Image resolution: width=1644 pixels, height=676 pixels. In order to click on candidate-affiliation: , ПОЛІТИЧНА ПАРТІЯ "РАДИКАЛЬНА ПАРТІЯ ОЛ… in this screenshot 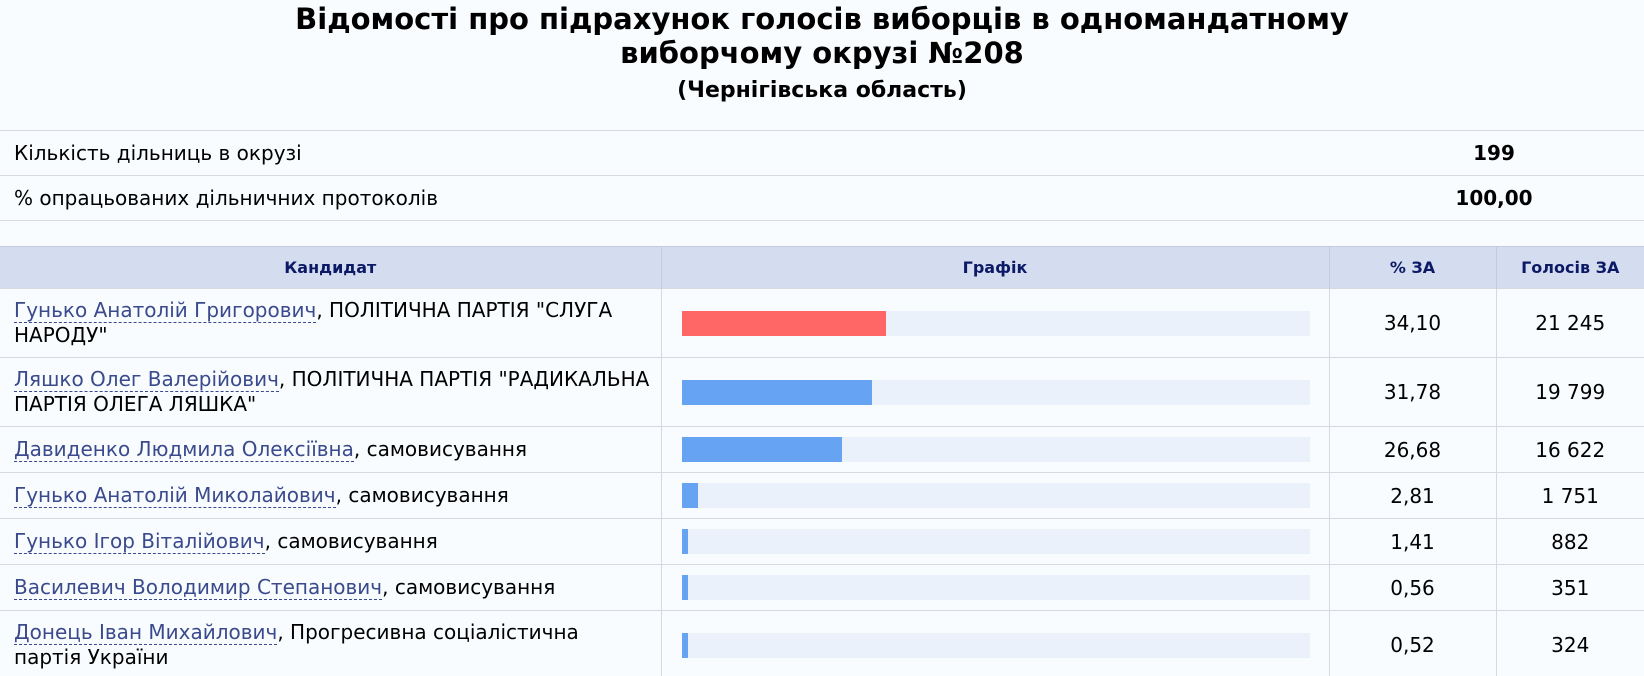, I will do `click(332, 391)`.